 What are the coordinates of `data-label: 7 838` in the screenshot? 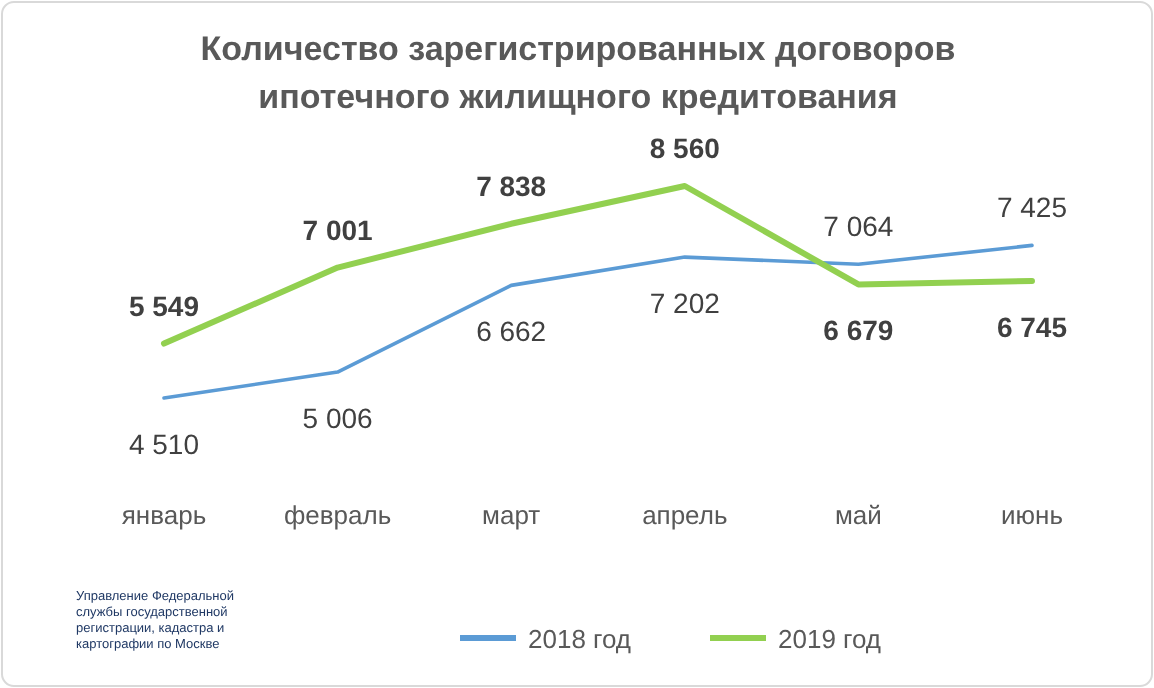 It's located at (511, 185).